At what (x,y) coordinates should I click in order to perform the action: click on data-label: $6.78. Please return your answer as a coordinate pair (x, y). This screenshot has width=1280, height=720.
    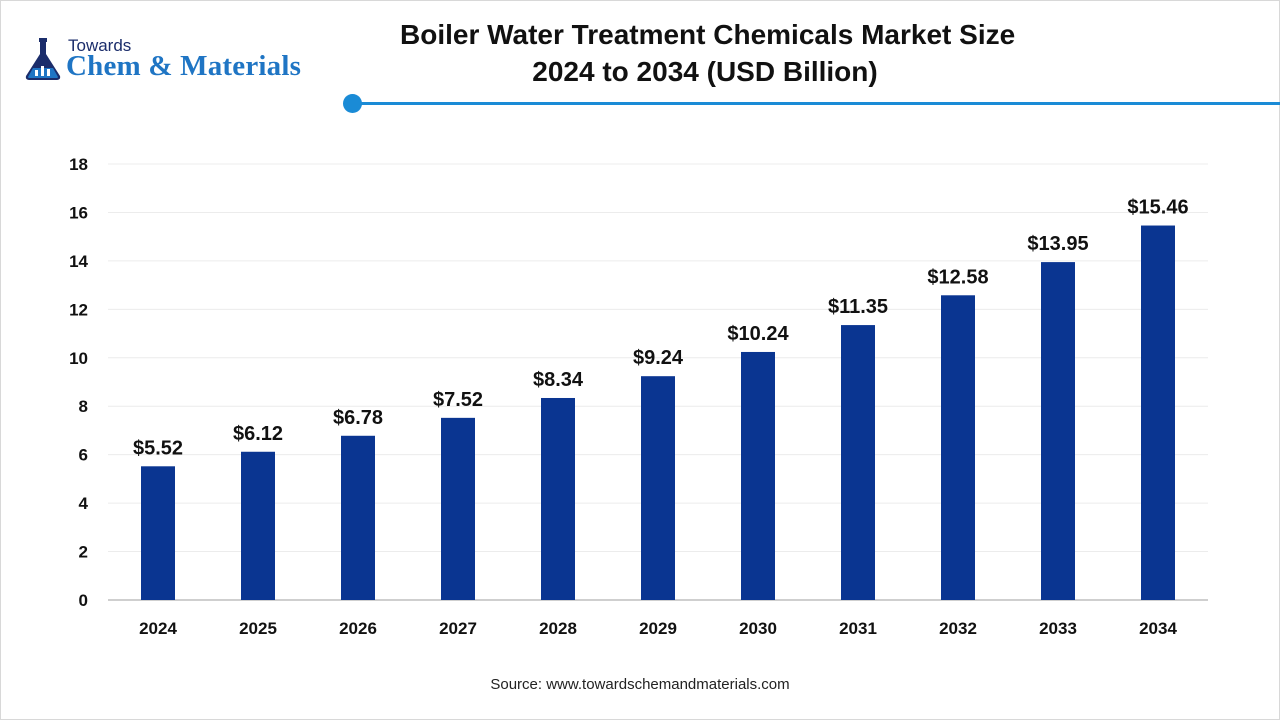
    Looking at the image, I should click on (358, 418).